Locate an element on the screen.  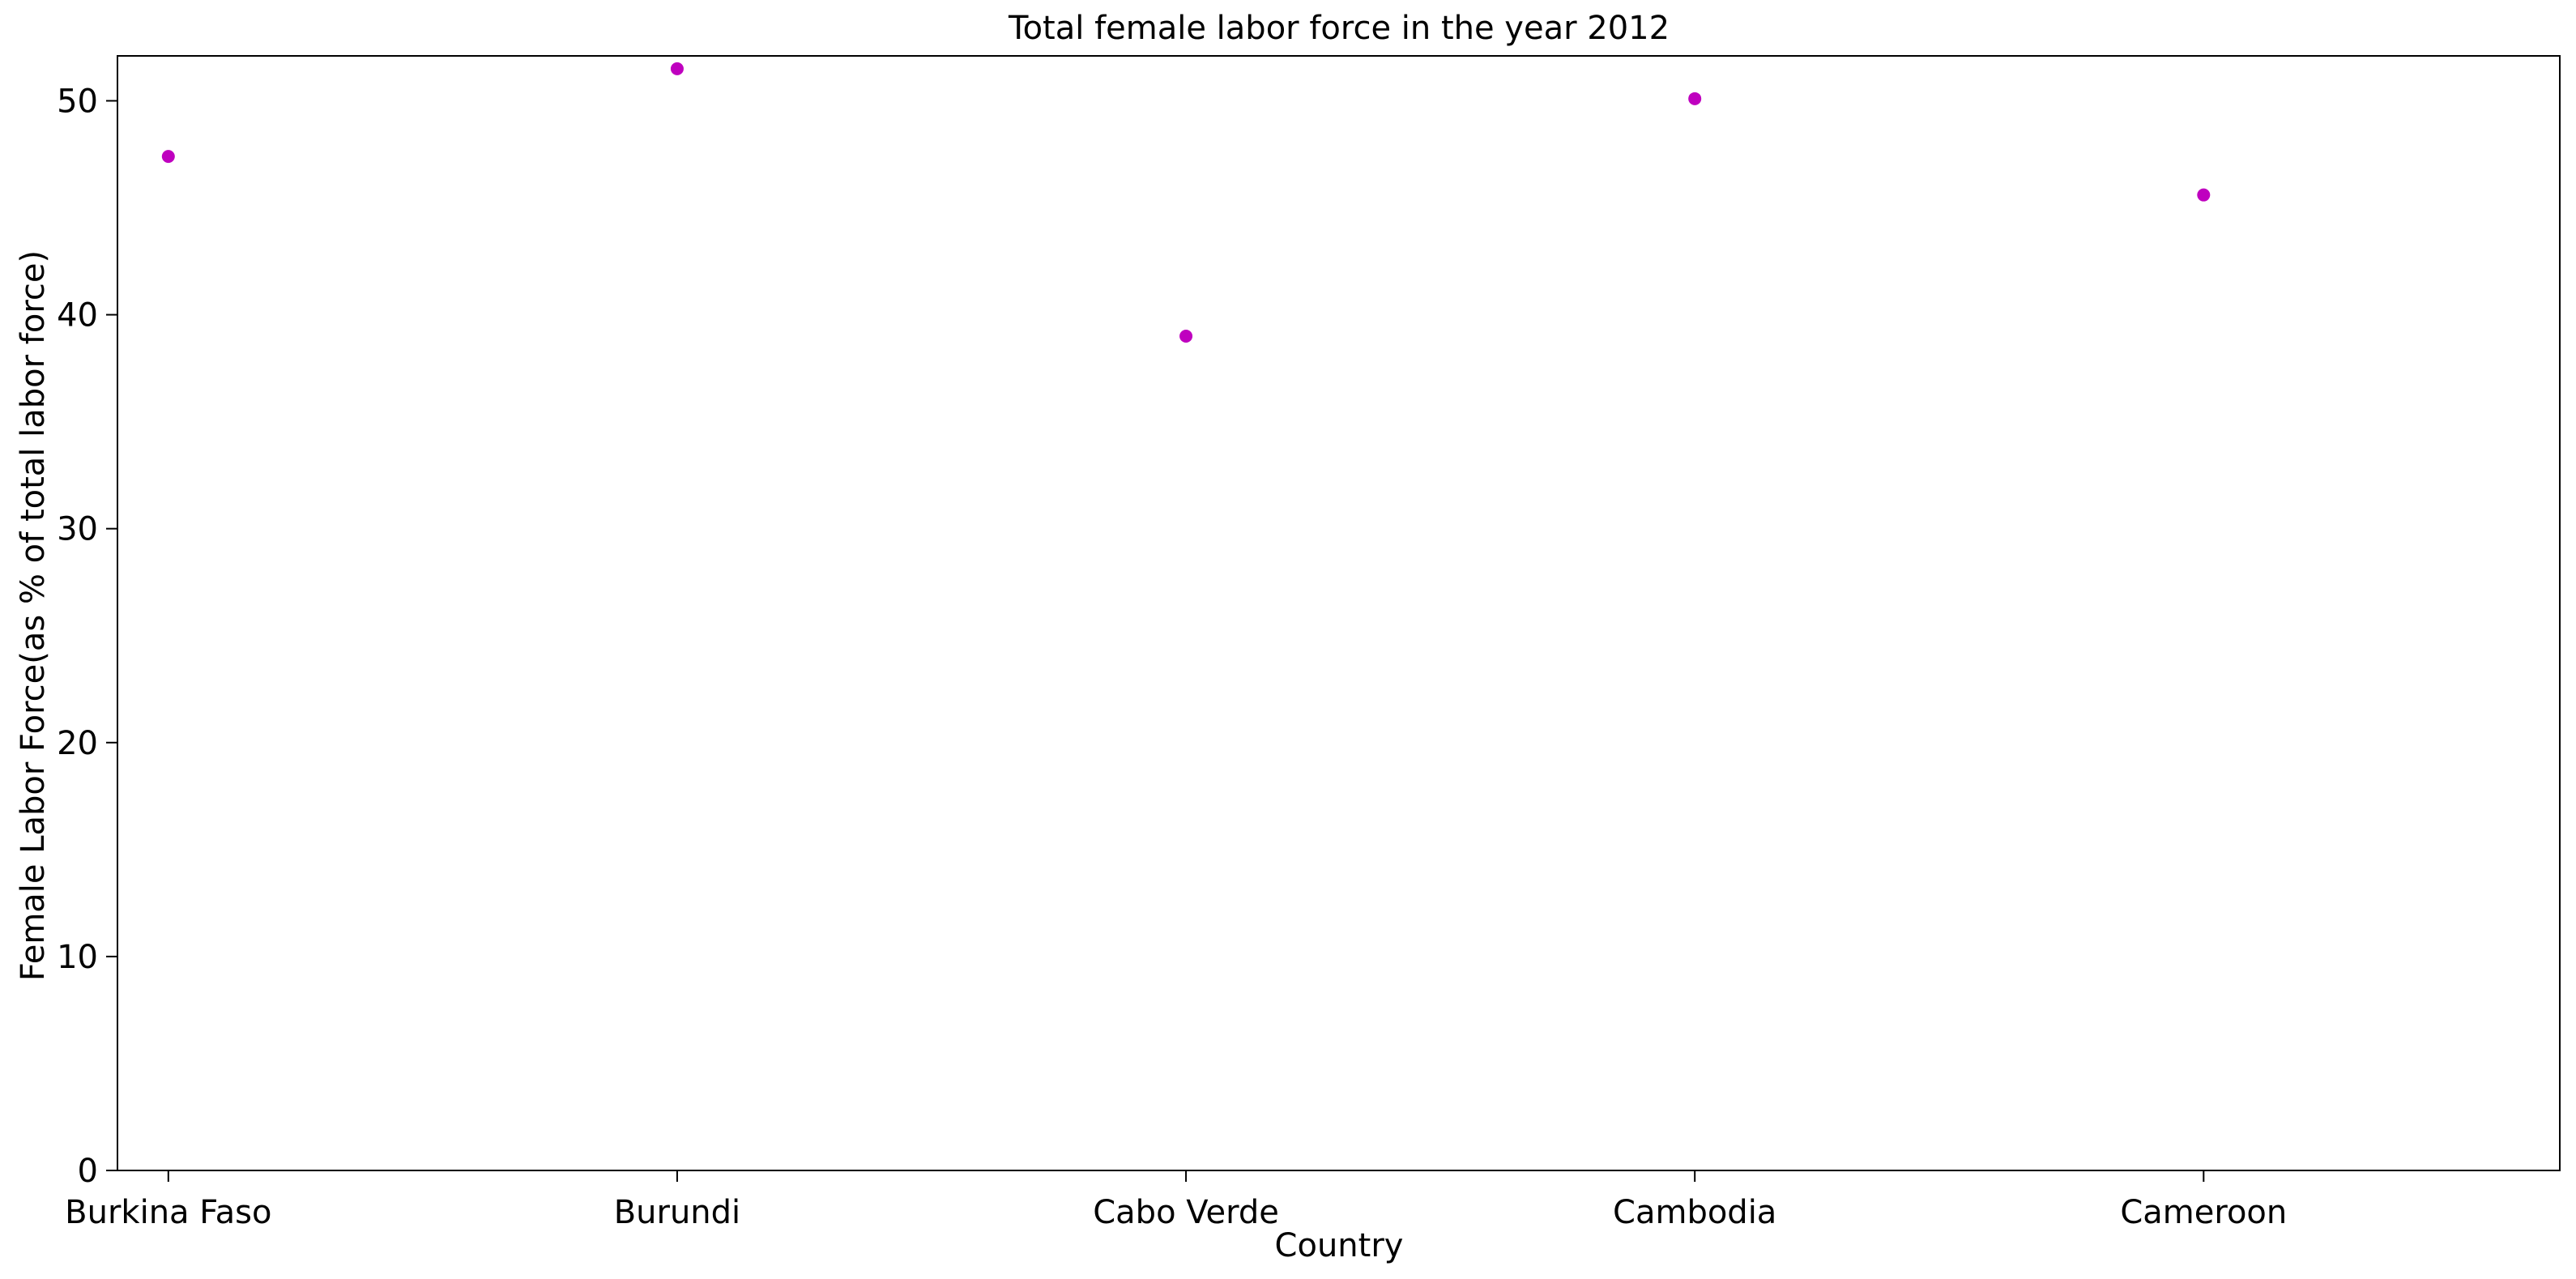
y-tick-label: 50 is located at coordinates (78, 101).